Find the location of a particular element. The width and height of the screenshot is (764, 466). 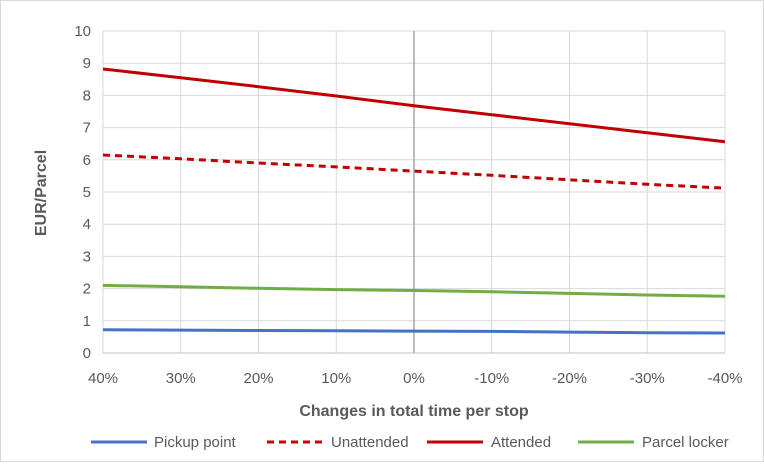

series-line-unattended is located at coordinates (414, 171).